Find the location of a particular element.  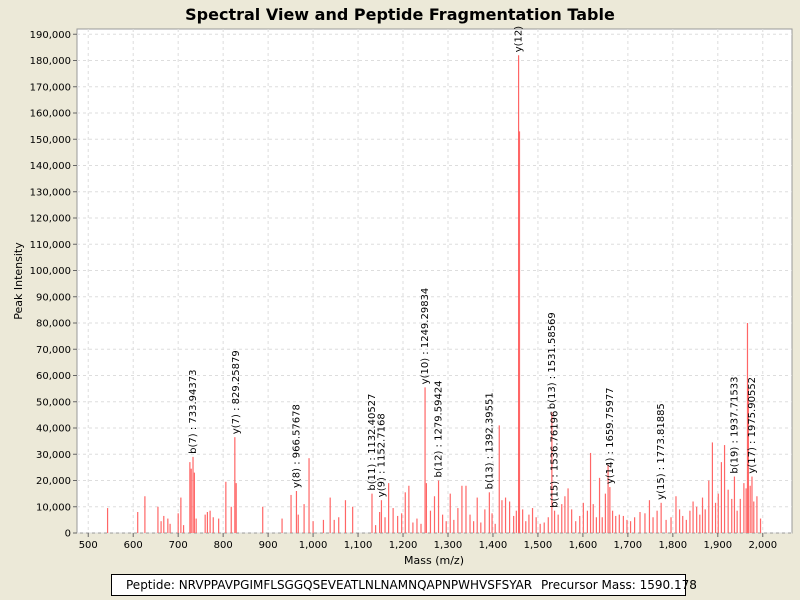

y-tick-label: 180,000 is located at coordinates (50, 61).